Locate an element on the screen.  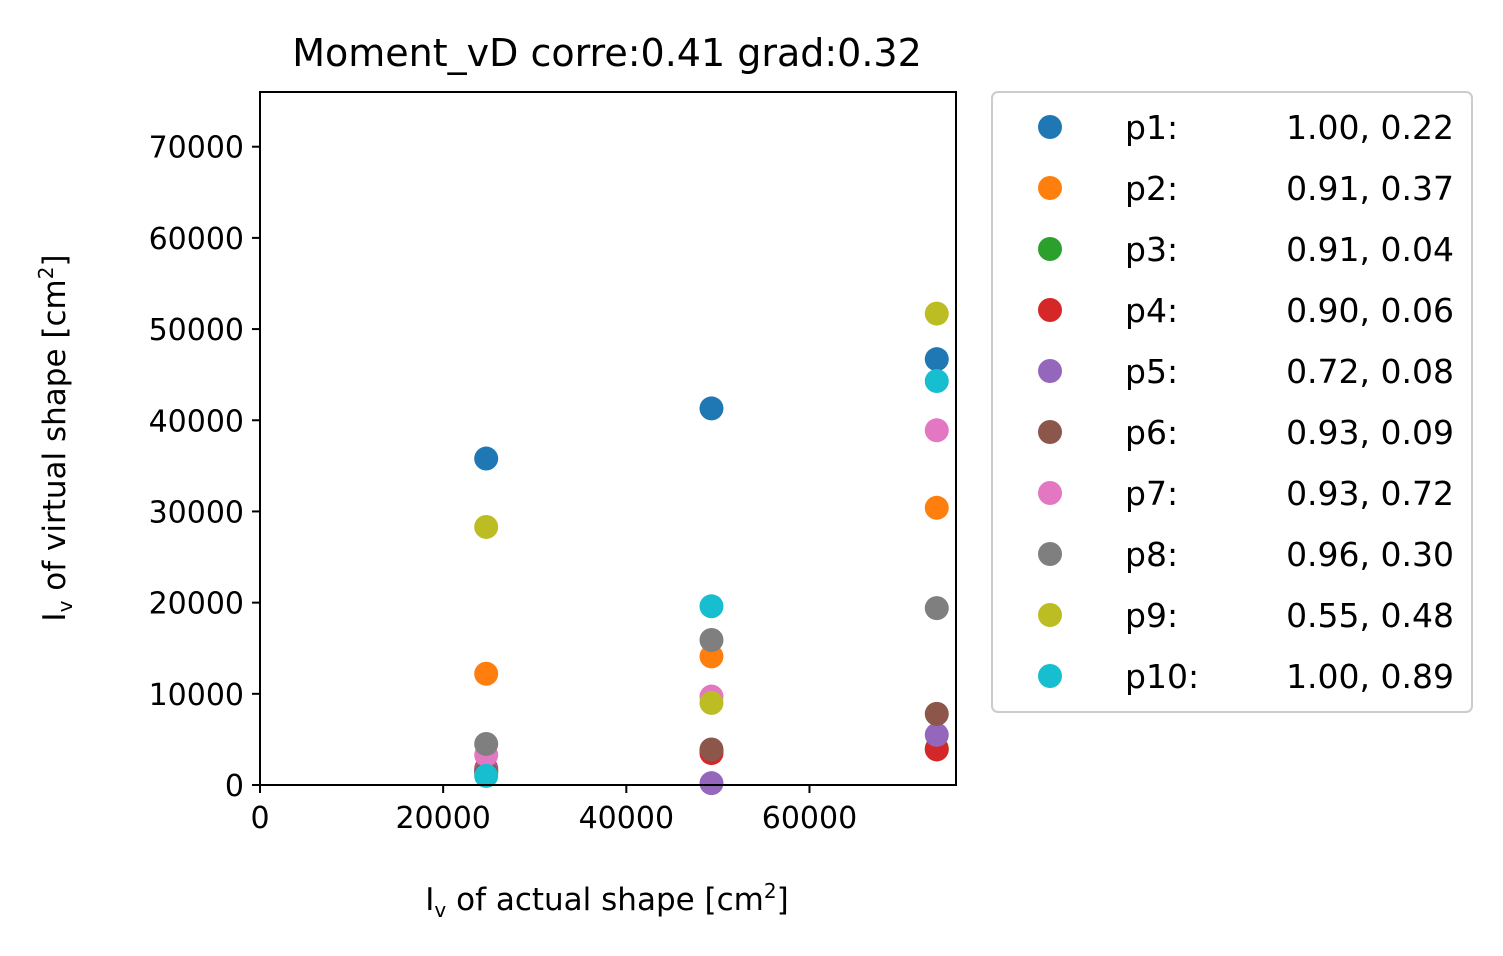
y-tick-label: 0 is located at coordinates (234, 786).